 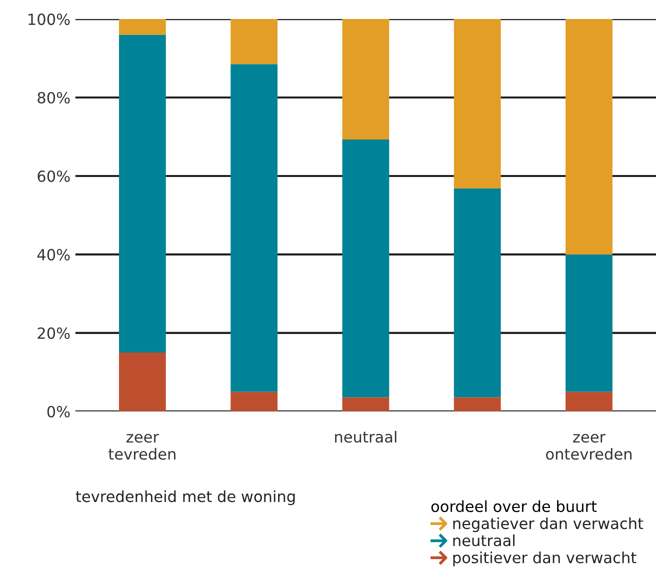 I want to click on y-tick-label: 80%, so click(x=54, y=98).